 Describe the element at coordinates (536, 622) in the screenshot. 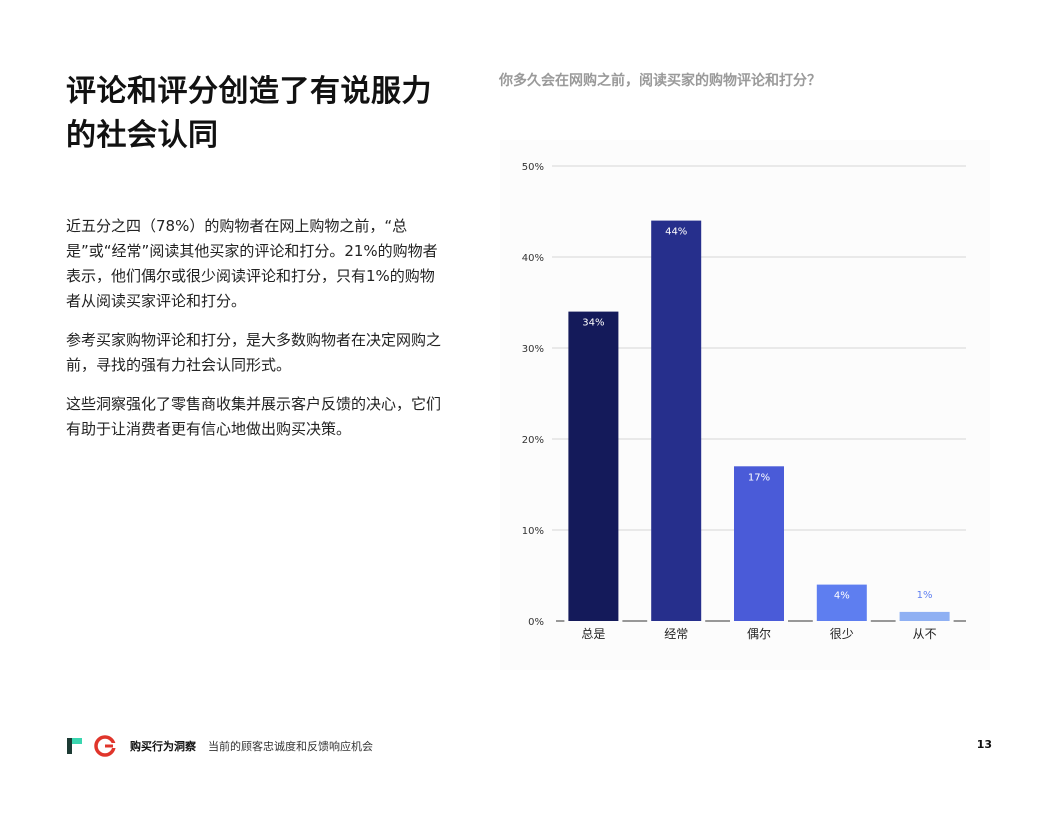

I see `y-tick-label: 0%` at that location.